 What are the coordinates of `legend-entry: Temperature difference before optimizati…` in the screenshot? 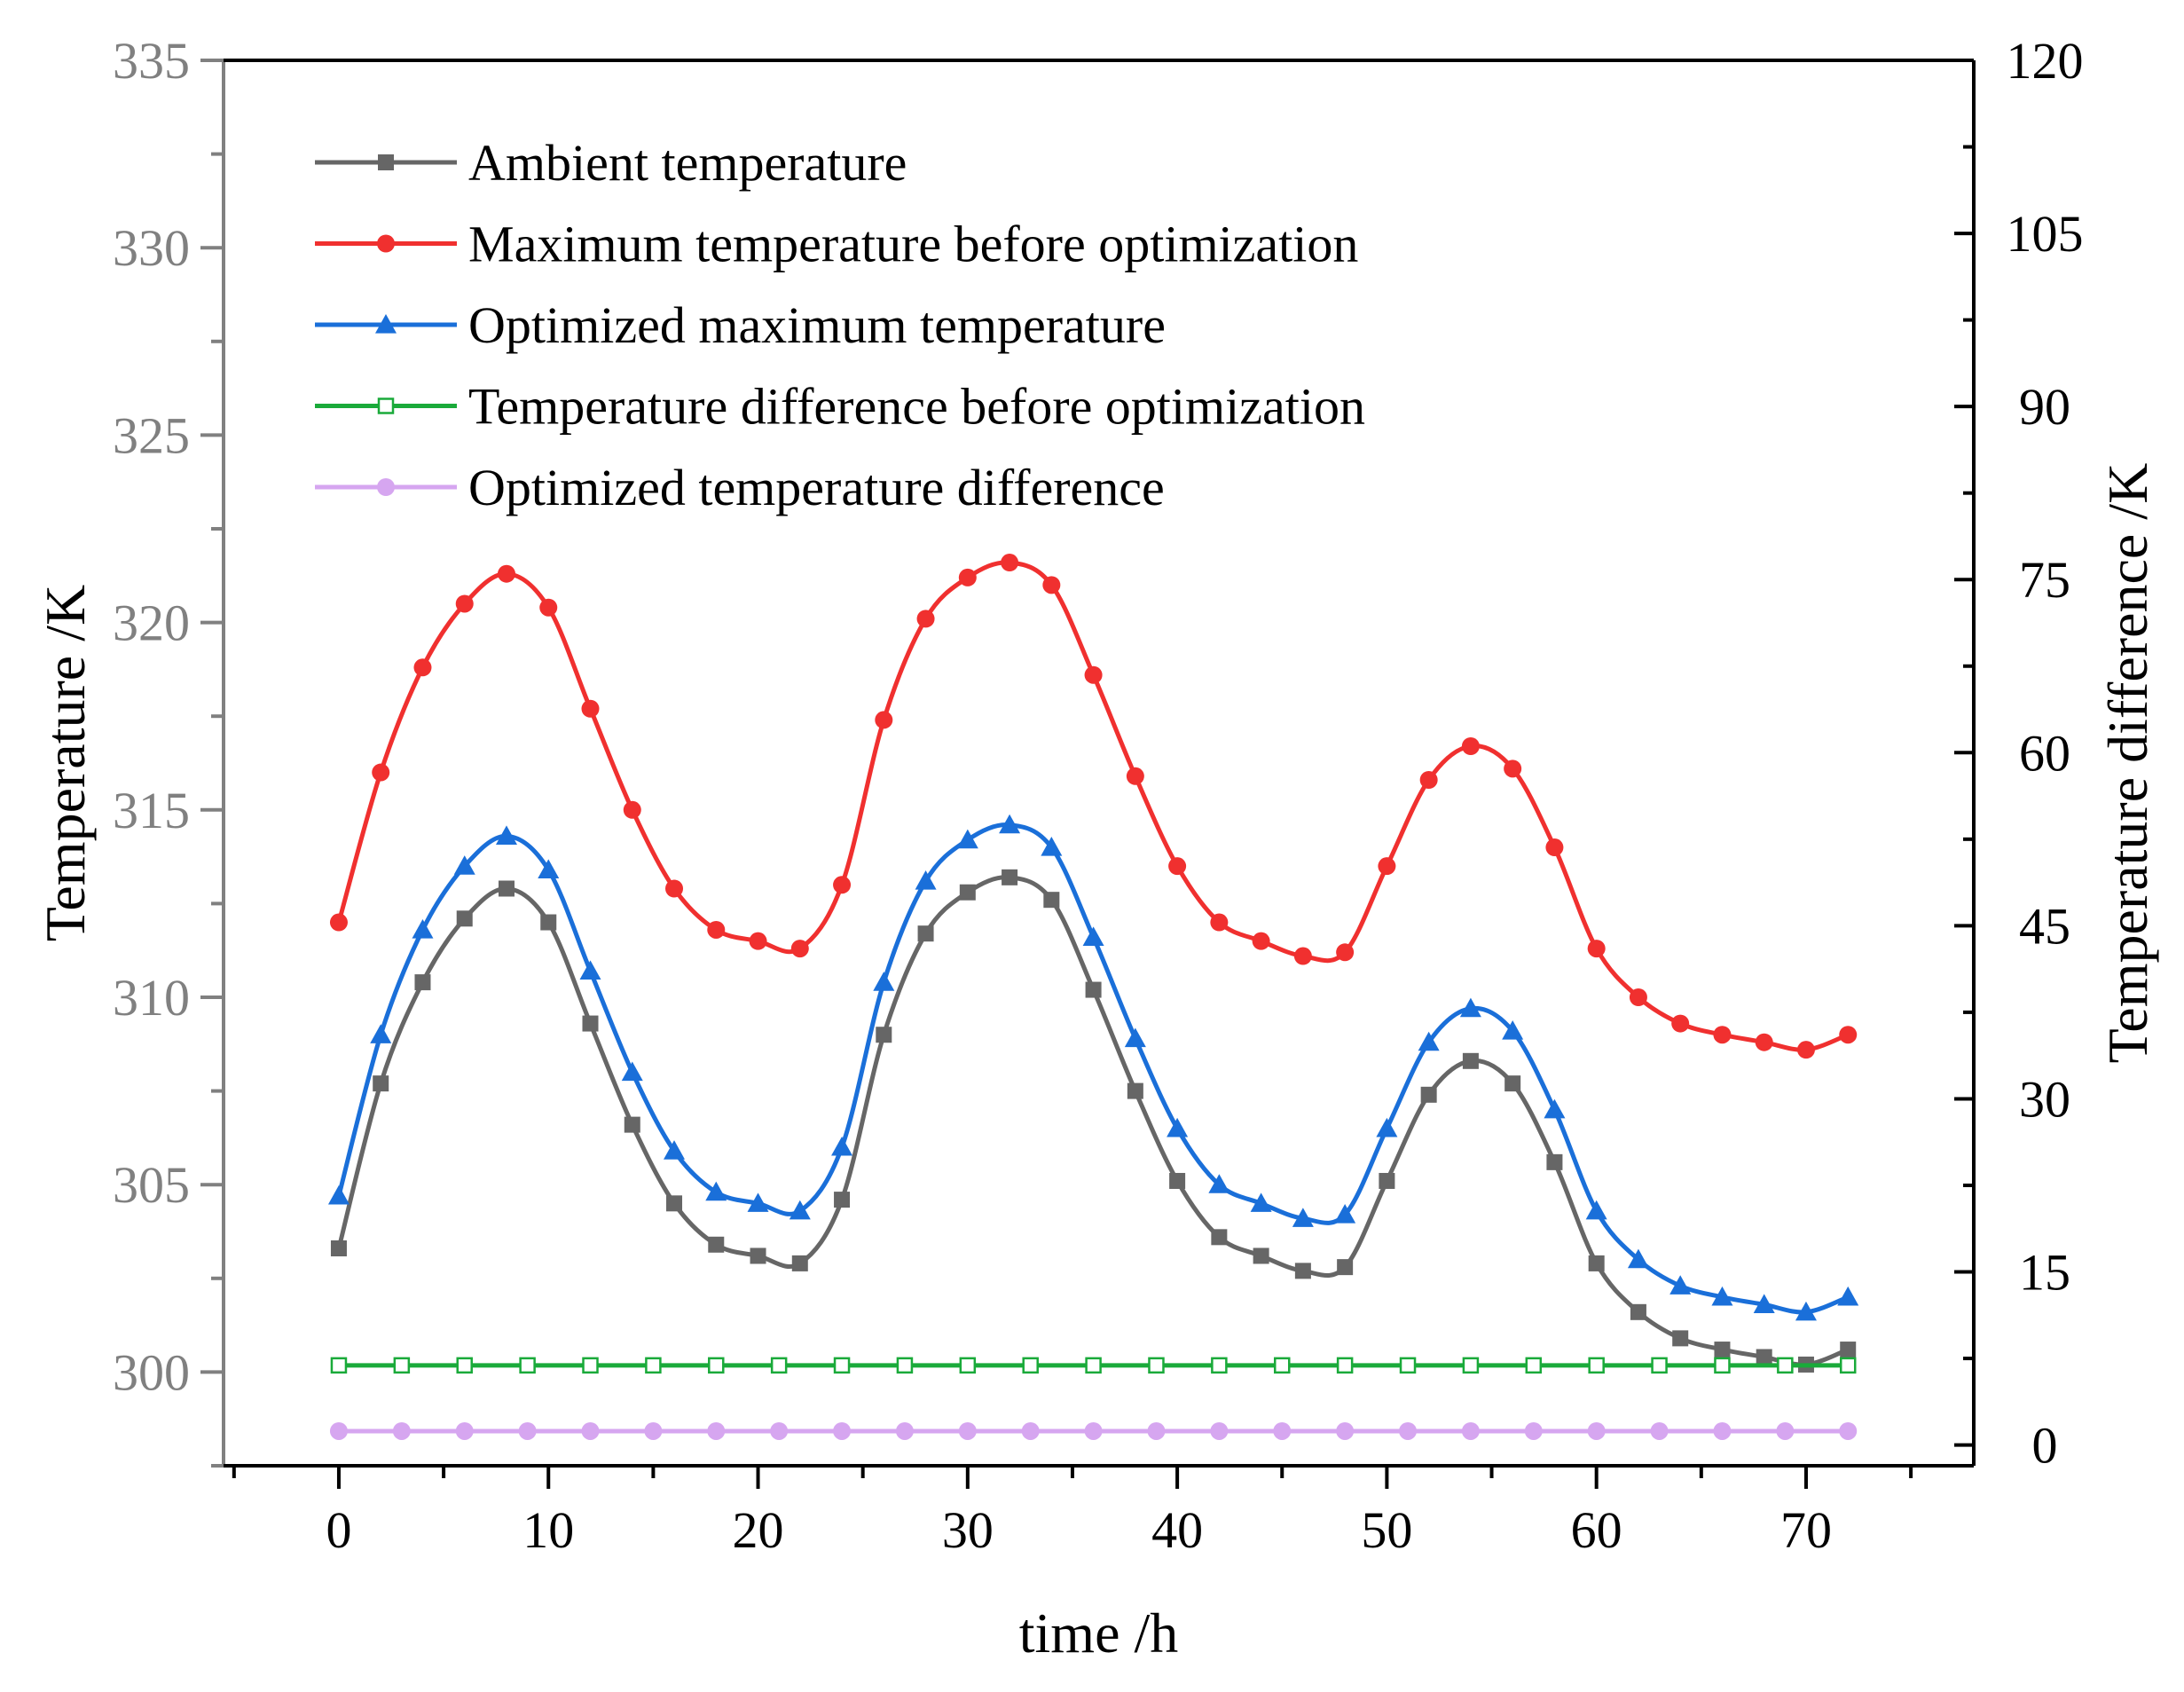 It's located at (840, 407).